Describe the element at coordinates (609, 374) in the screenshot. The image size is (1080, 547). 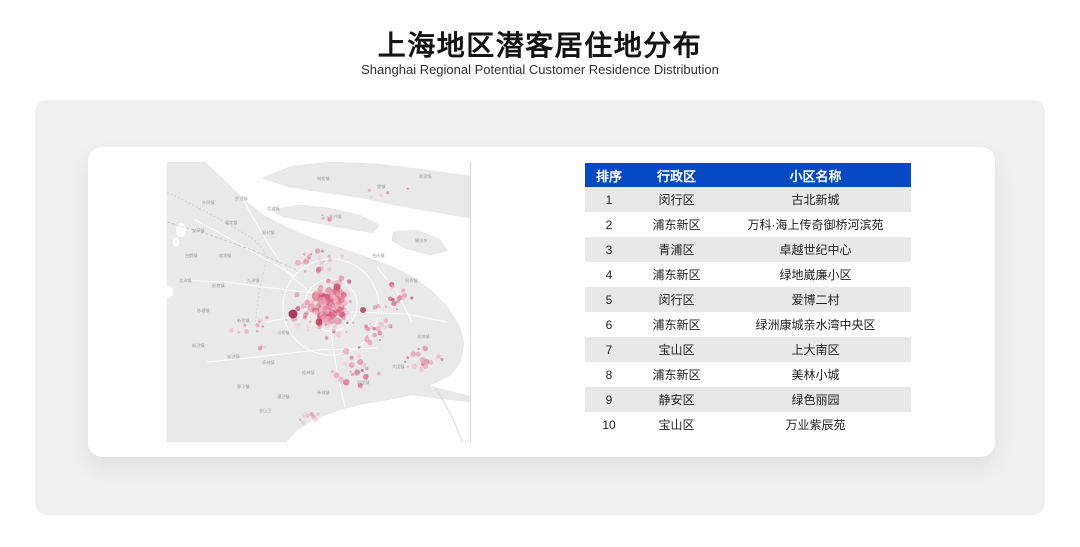
I see `table-cell: 8` at that location.